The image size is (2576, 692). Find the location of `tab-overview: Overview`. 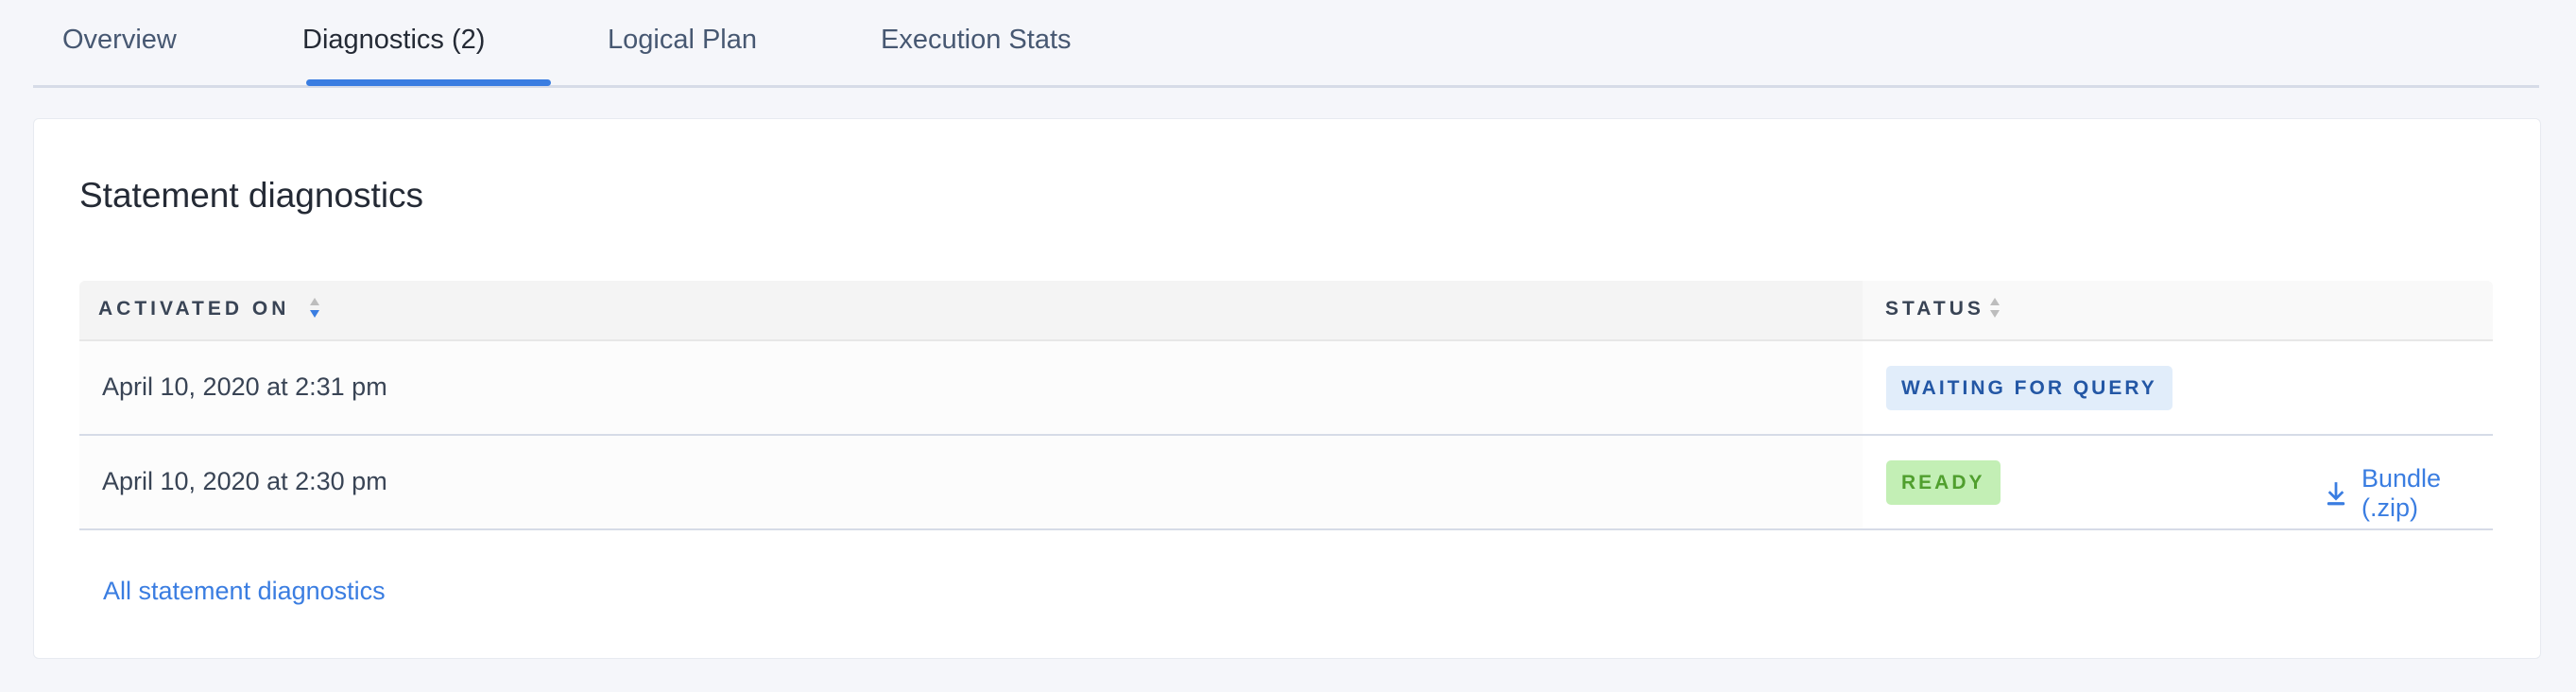

tab-overview: Overview is located at coordinates (119, 40).